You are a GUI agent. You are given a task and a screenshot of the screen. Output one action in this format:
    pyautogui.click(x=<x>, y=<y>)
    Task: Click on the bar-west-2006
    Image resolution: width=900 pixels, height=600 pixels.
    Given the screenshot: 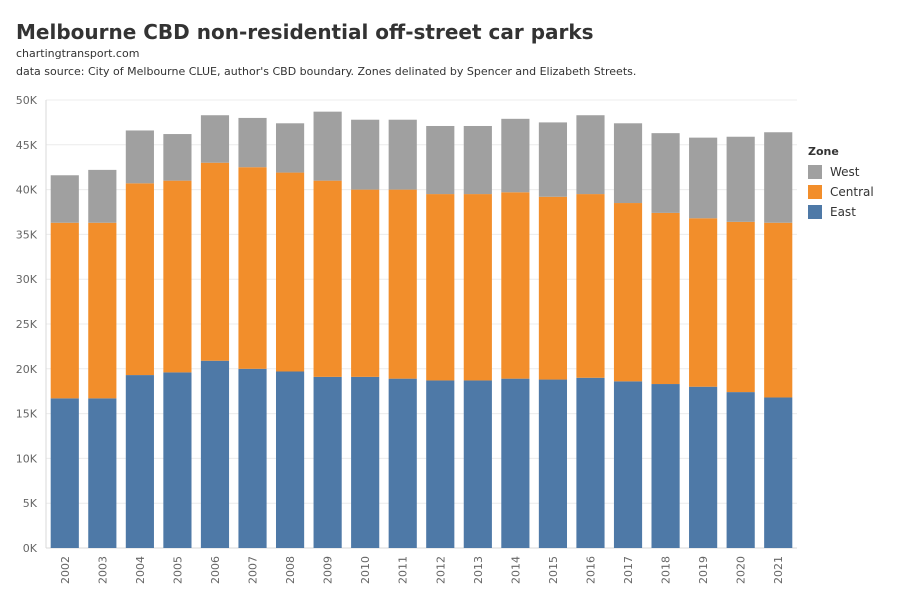 What is the action you would take?
    pyautogui.click(x=215, y=139)
    